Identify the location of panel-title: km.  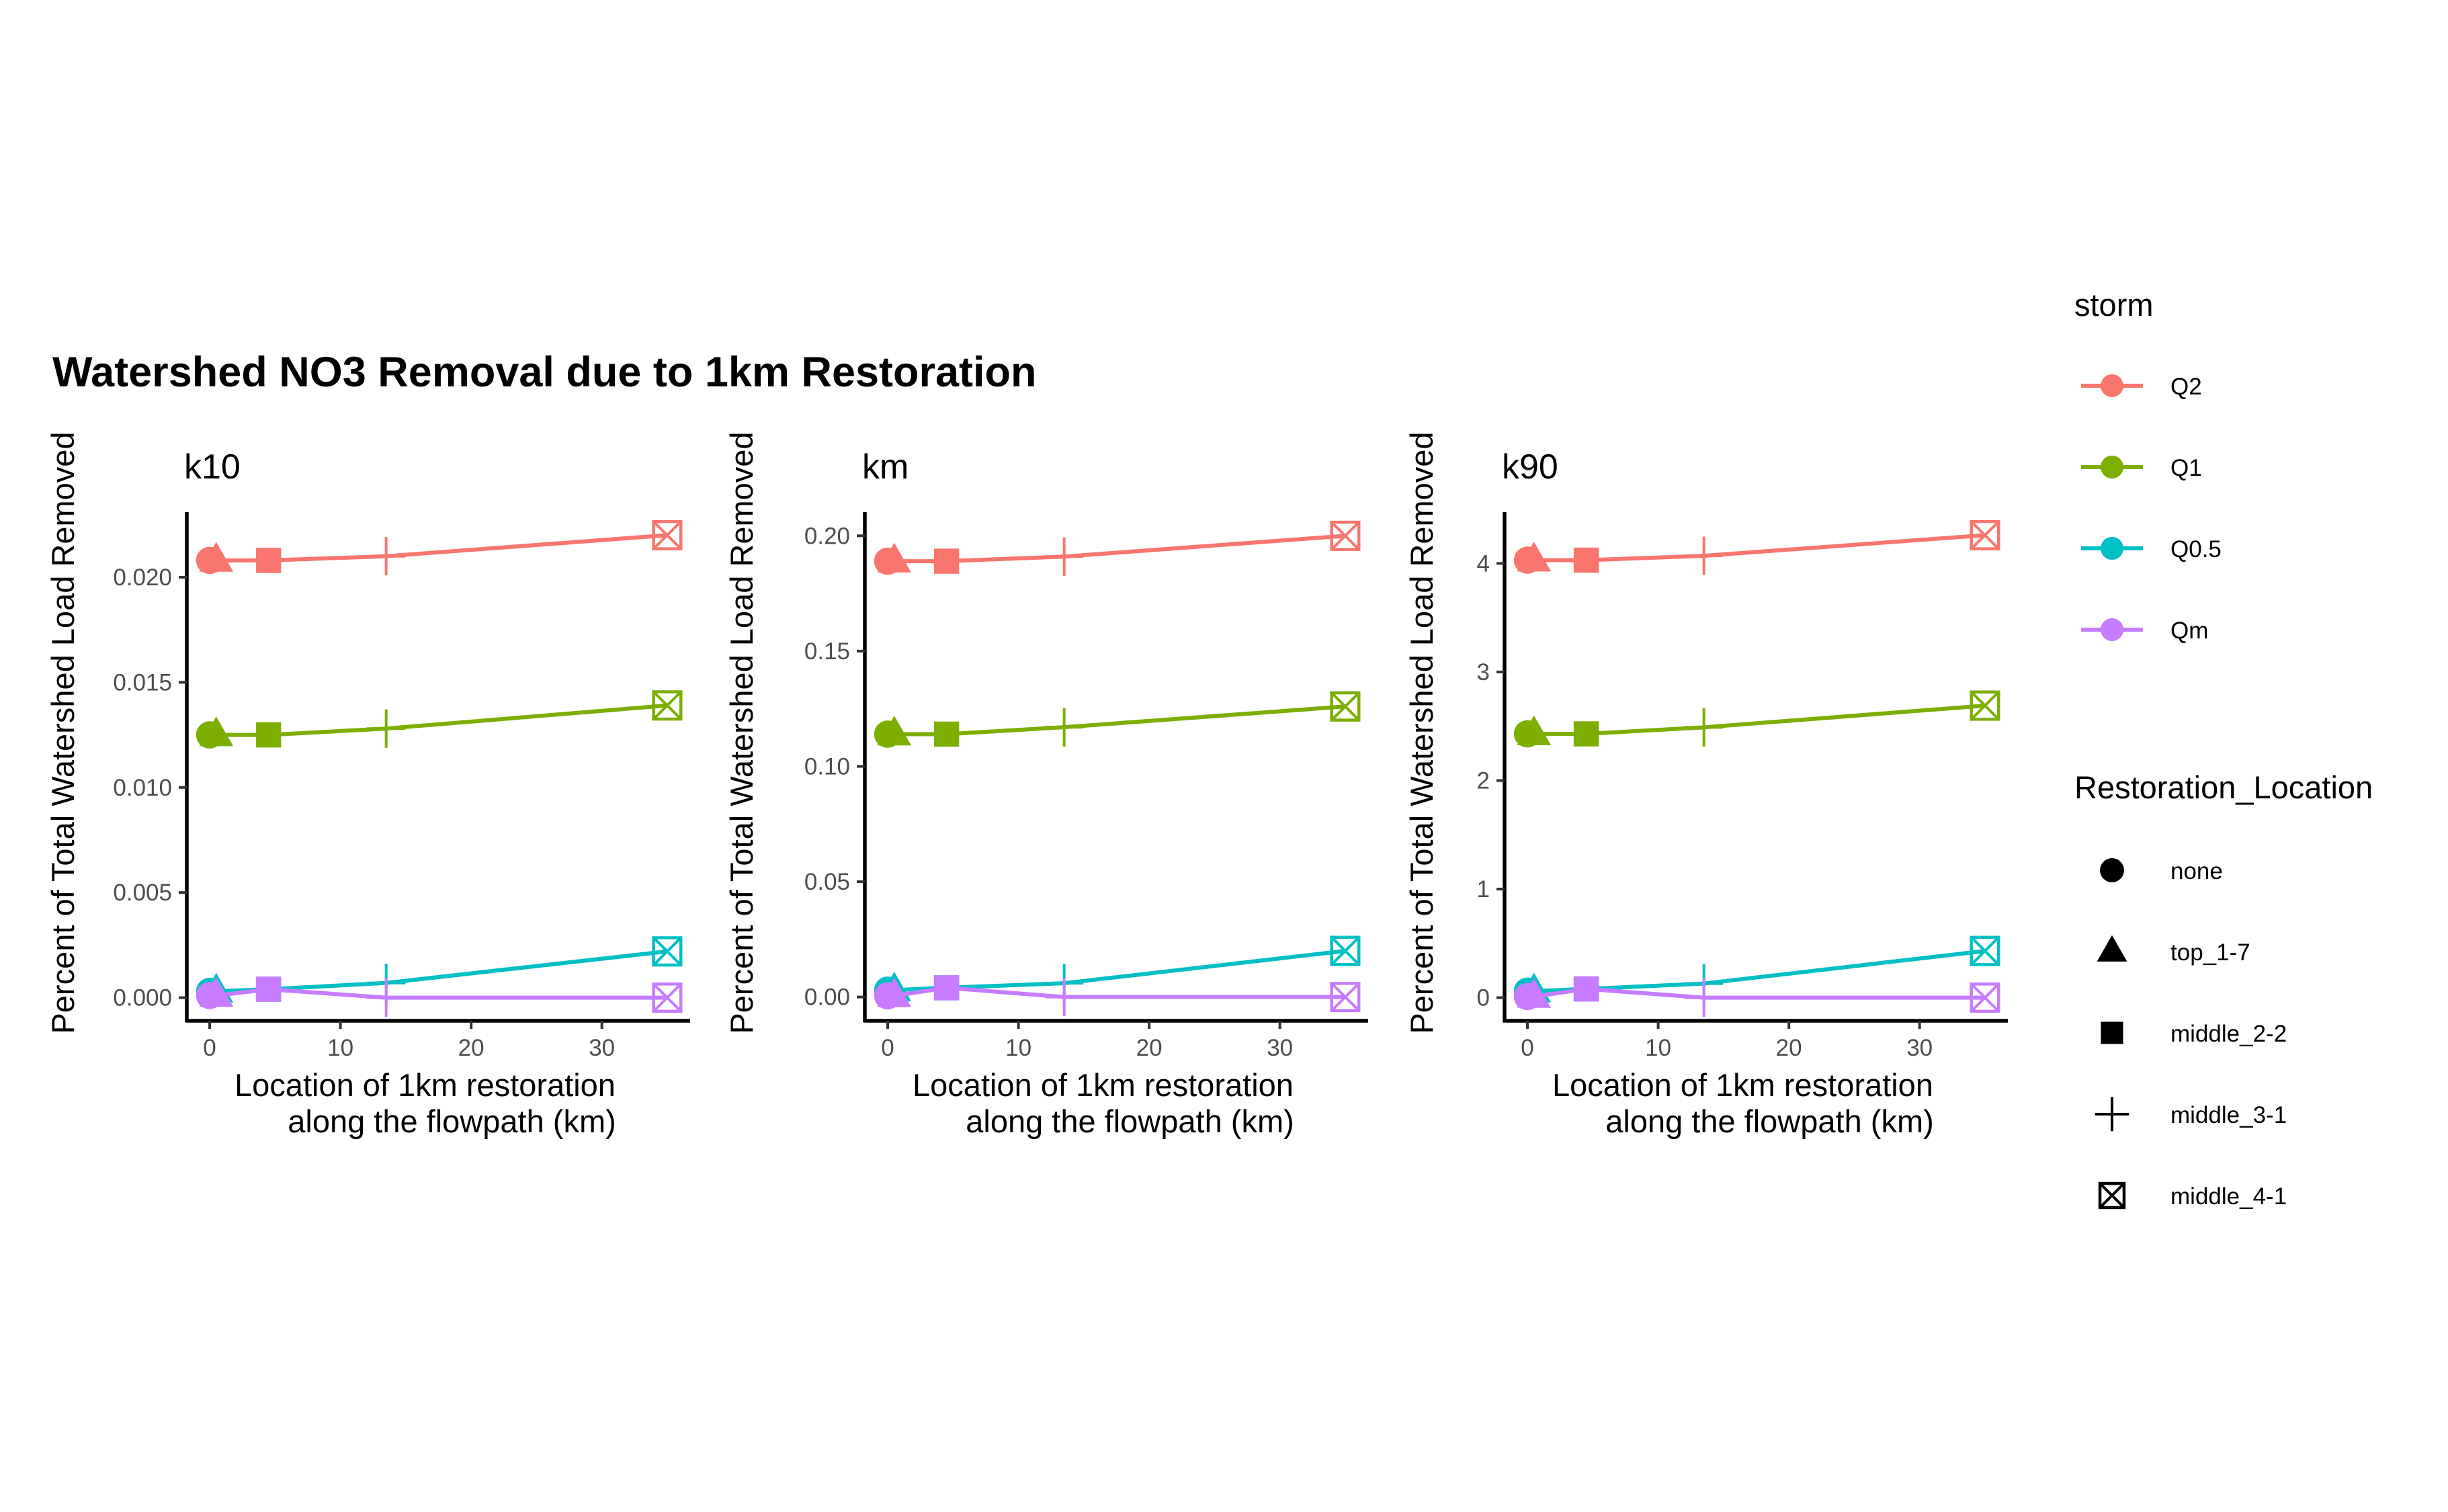
(886, 468).